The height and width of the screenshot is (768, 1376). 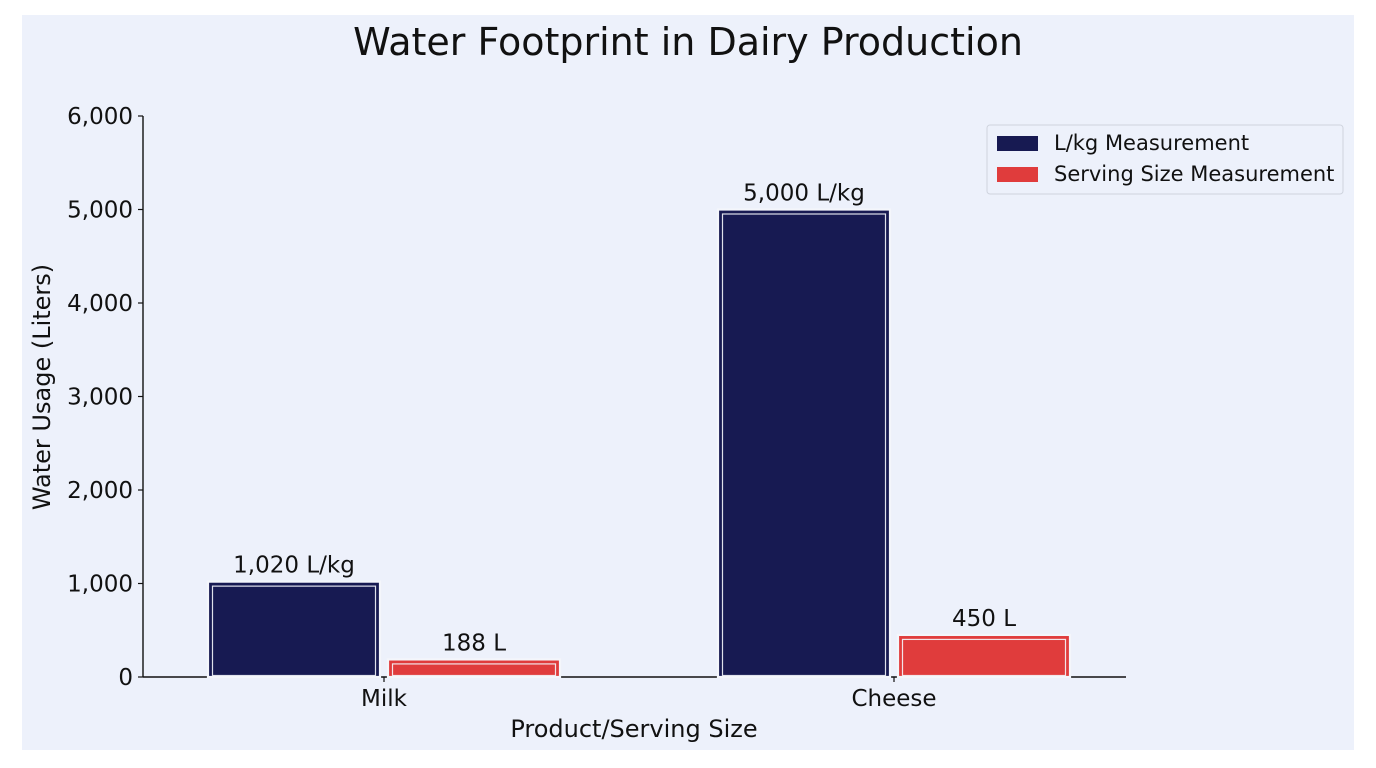 I want to click on bar-data-label: 1,020 L/kg, so click(x=294, y=566).